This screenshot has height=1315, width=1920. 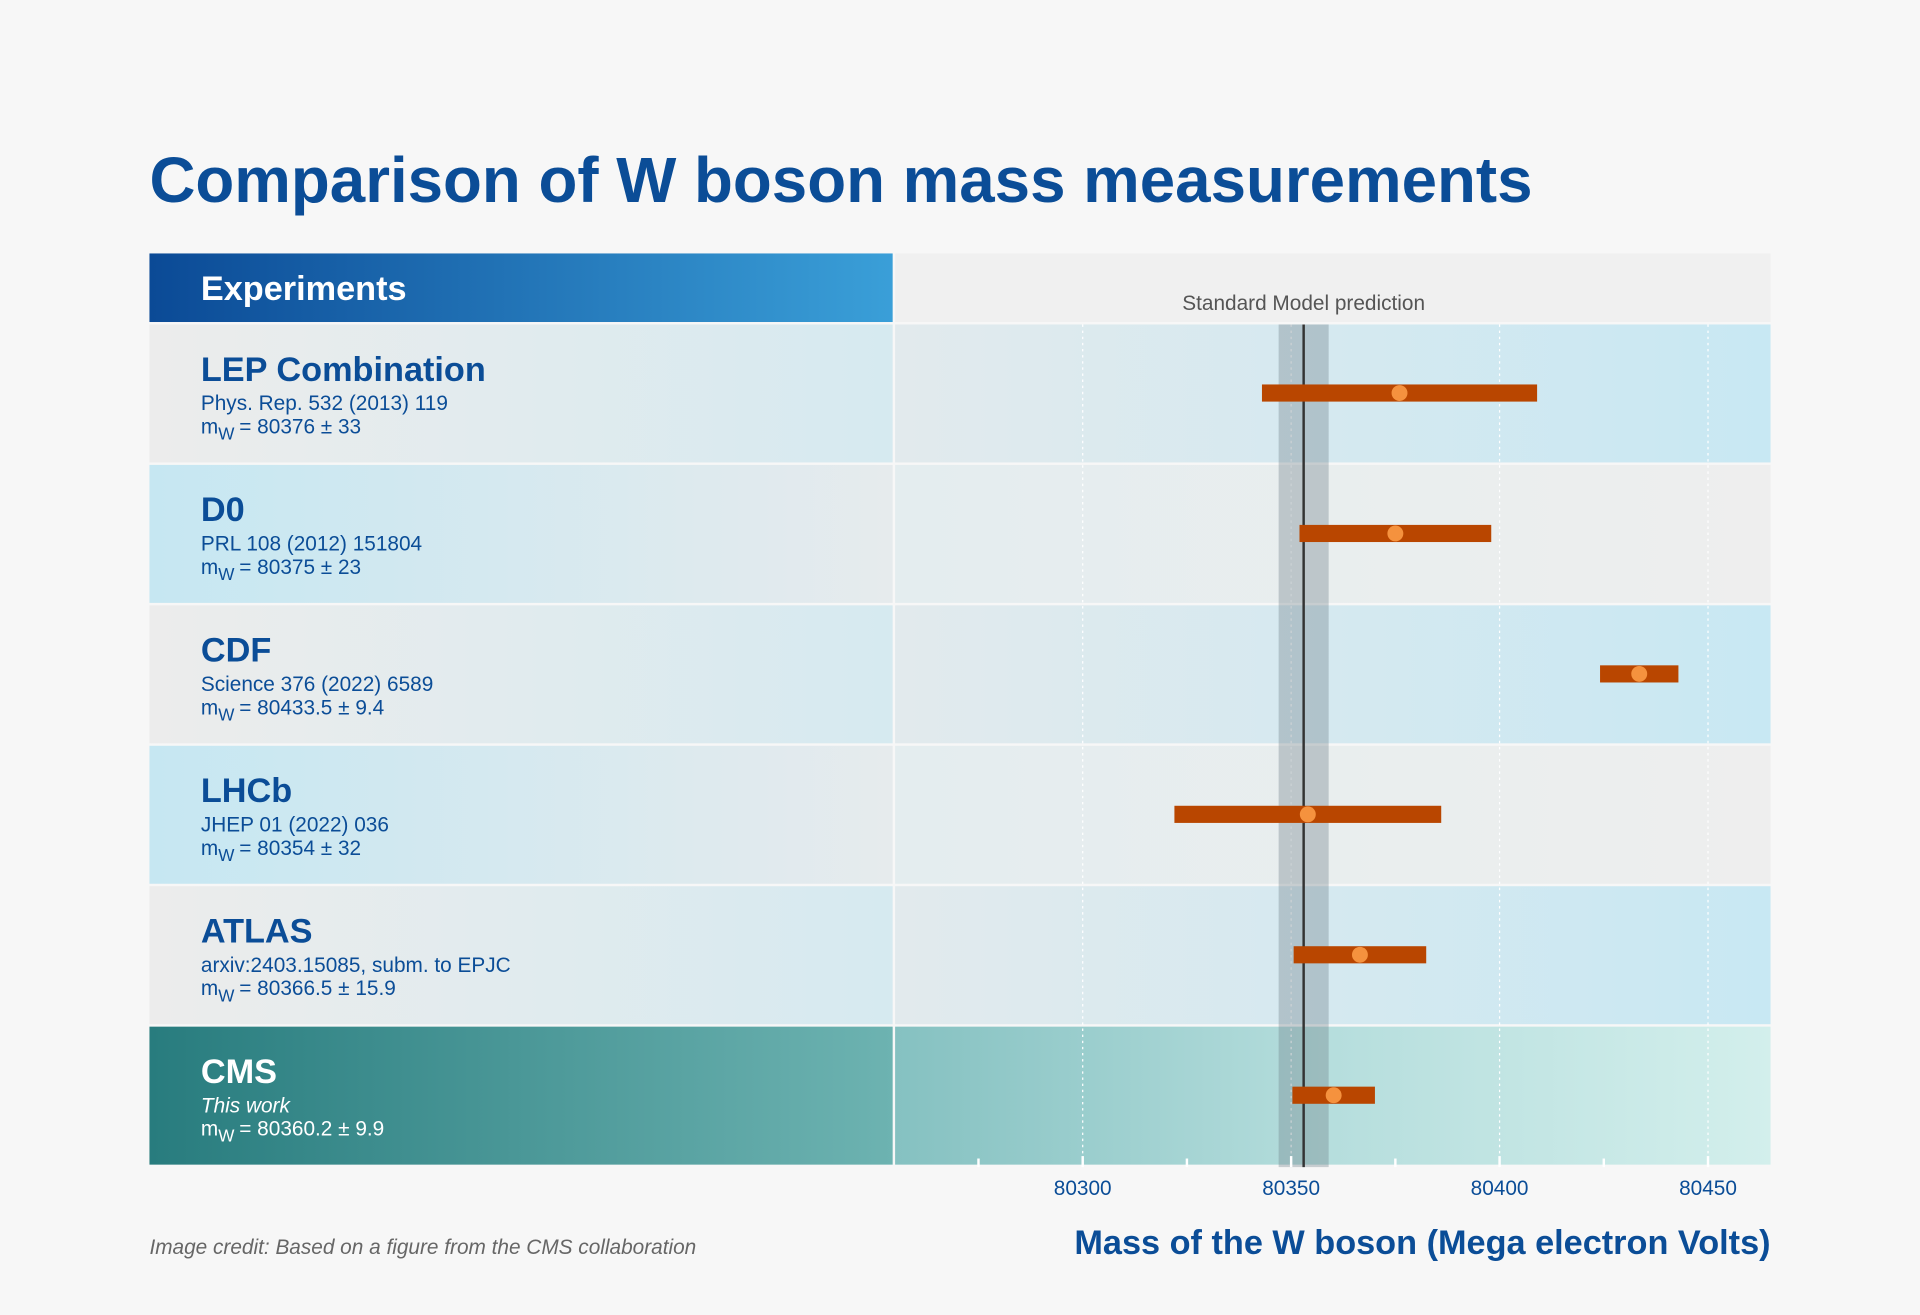 What do you see at coordinates (246, 791) in the screenshot?
I see `experiment-name: LHCb` at bounding box center [246, 791].